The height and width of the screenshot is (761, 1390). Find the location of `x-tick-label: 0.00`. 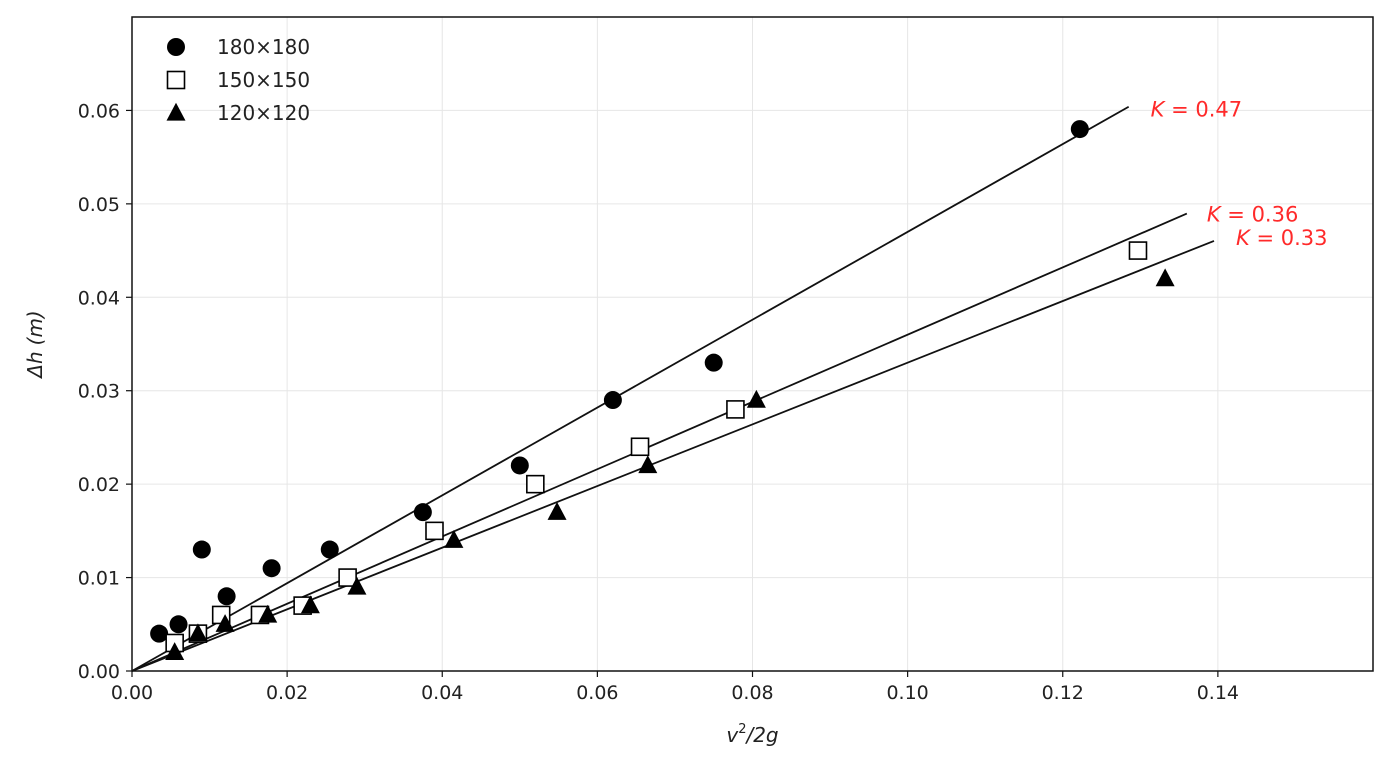

x-tick-label: 0.00 is located at coordinates (132, 693).